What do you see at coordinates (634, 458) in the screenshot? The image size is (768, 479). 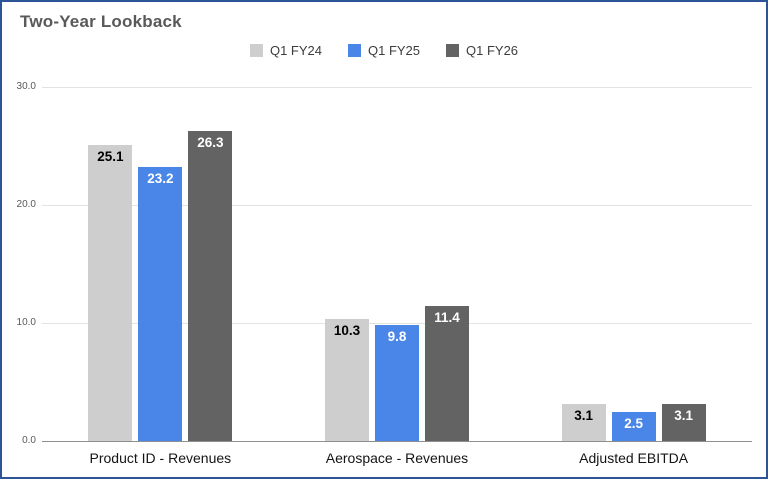 I see `category-label: Adjusted EBITDA` at bounding box center [634, 458].